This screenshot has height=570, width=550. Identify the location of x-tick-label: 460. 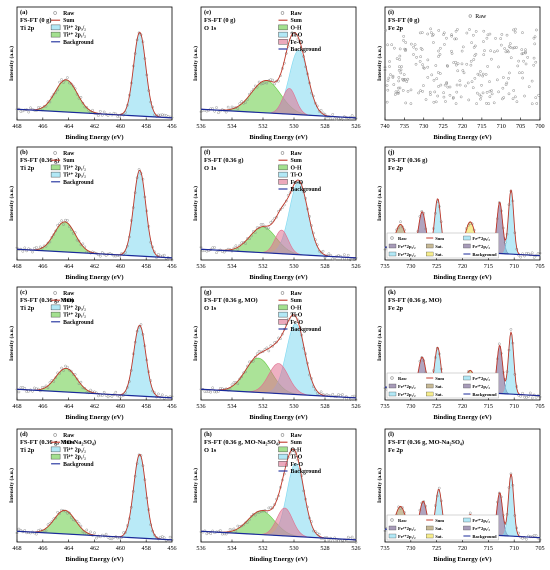
(120, 126).